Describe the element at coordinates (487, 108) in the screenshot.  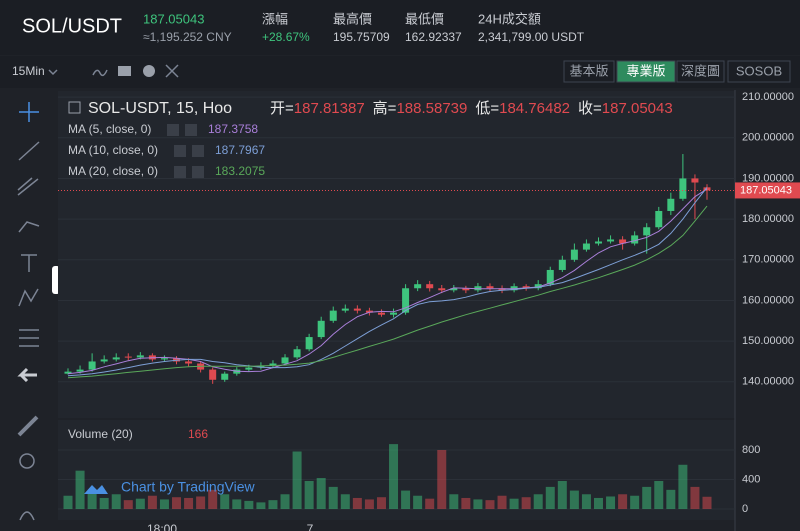
I see `ohlc-label: 低=` at that location.